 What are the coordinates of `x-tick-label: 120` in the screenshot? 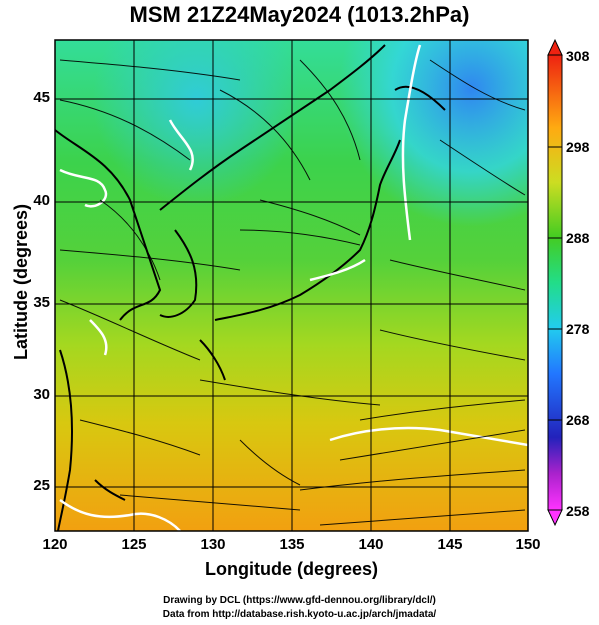 It's located at (55, 544).